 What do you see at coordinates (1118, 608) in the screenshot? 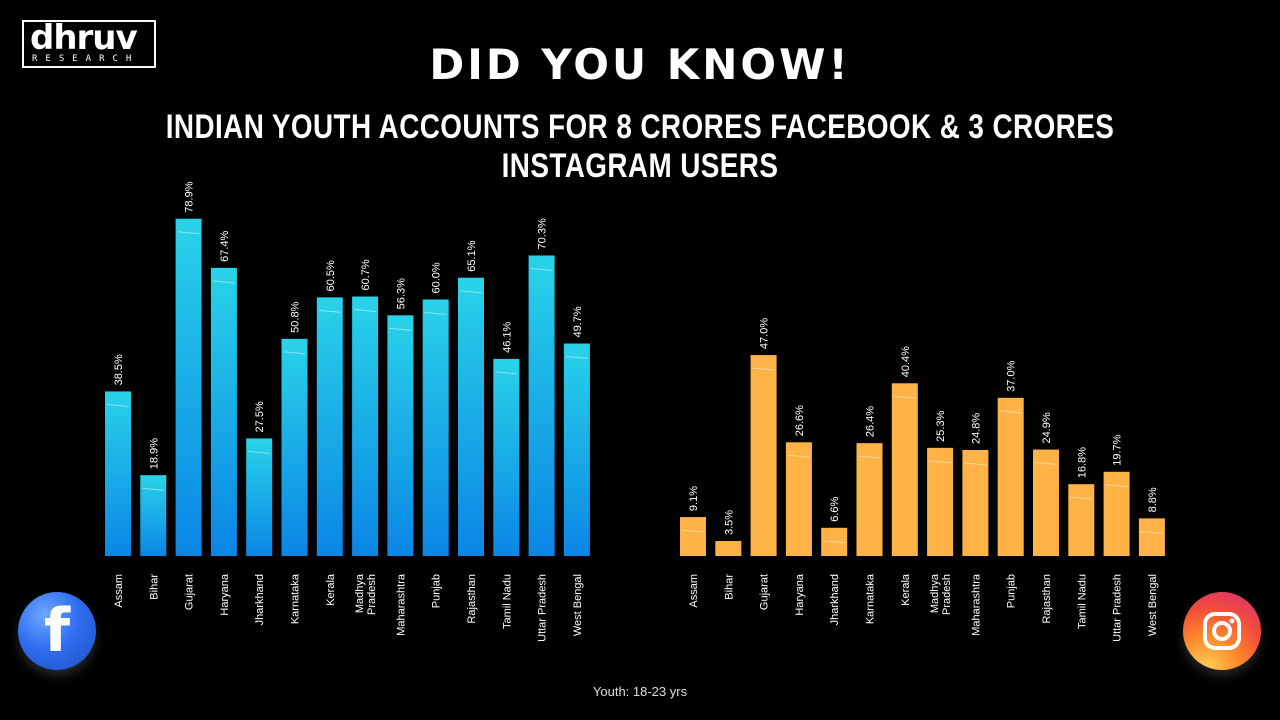
I see `instagram-category-label: Uttar Pradesh` at bounding box center [1118, 608].